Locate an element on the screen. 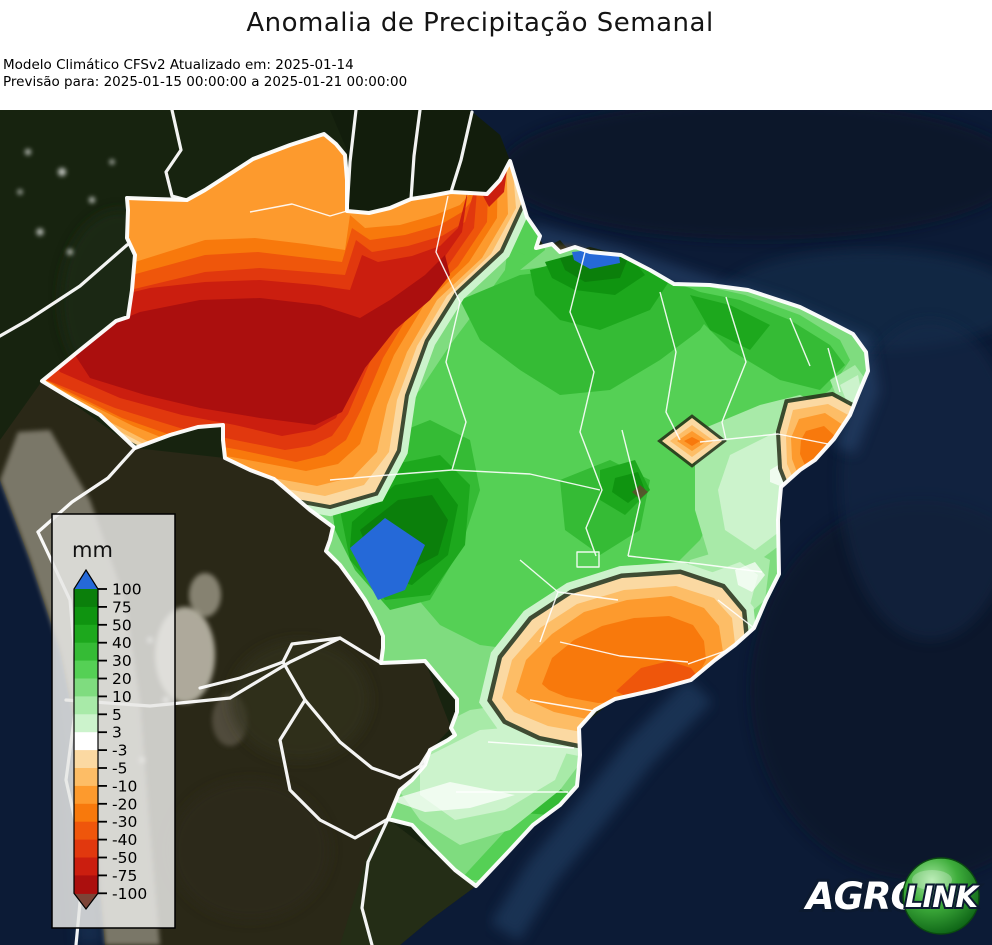 The height and width of the screenshot is (945, 992). colorbar-tick-label: -100 is located at coordinates (129, 894).